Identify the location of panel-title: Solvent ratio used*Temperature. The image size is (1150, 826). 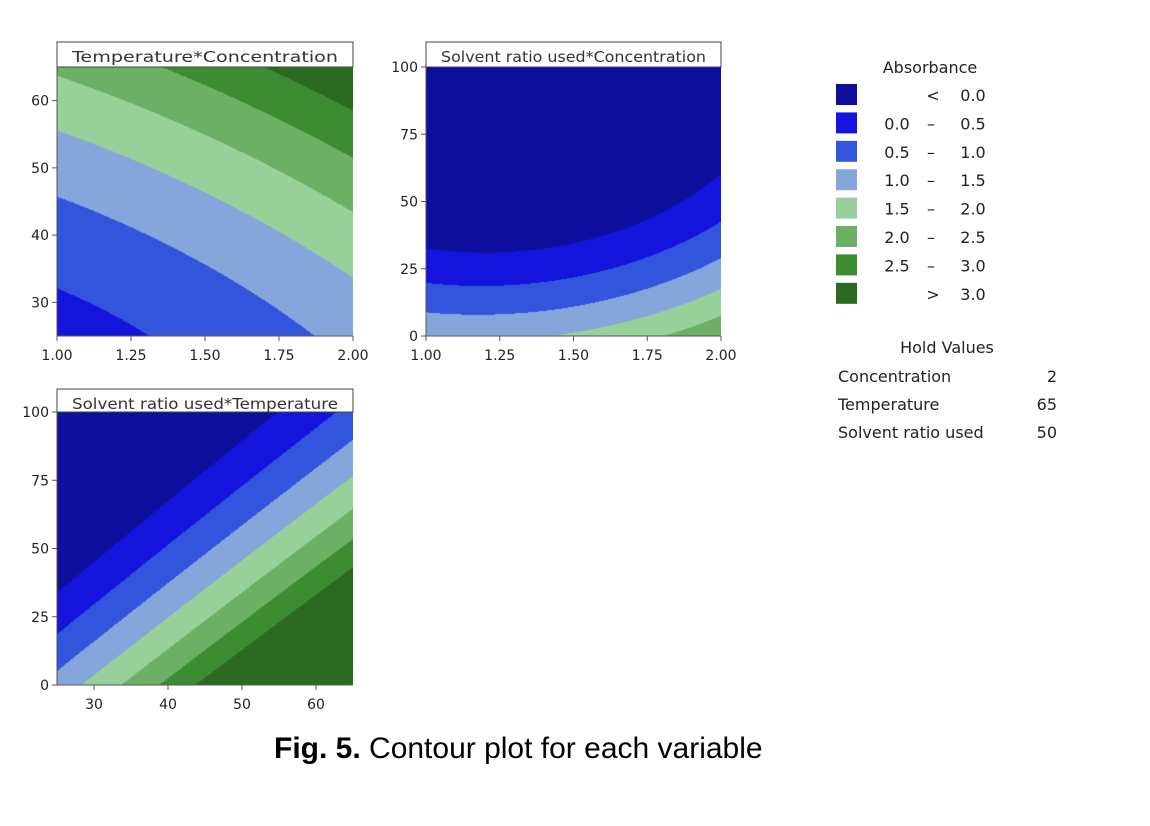
(205, 404).